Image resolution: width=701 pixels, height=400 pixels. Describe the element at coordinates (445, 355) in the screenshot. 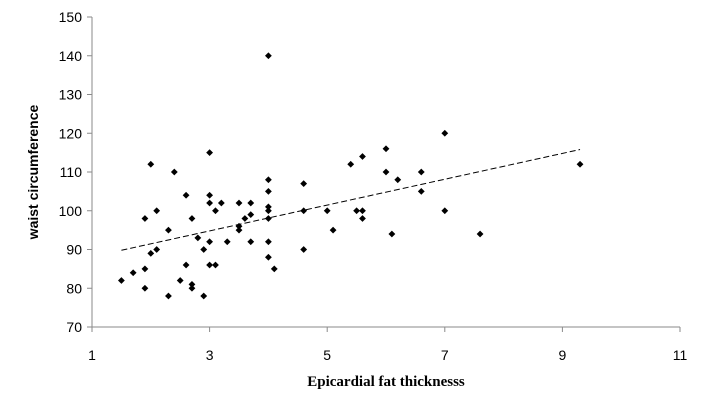

I see `x-tick-label: 7` at that location.